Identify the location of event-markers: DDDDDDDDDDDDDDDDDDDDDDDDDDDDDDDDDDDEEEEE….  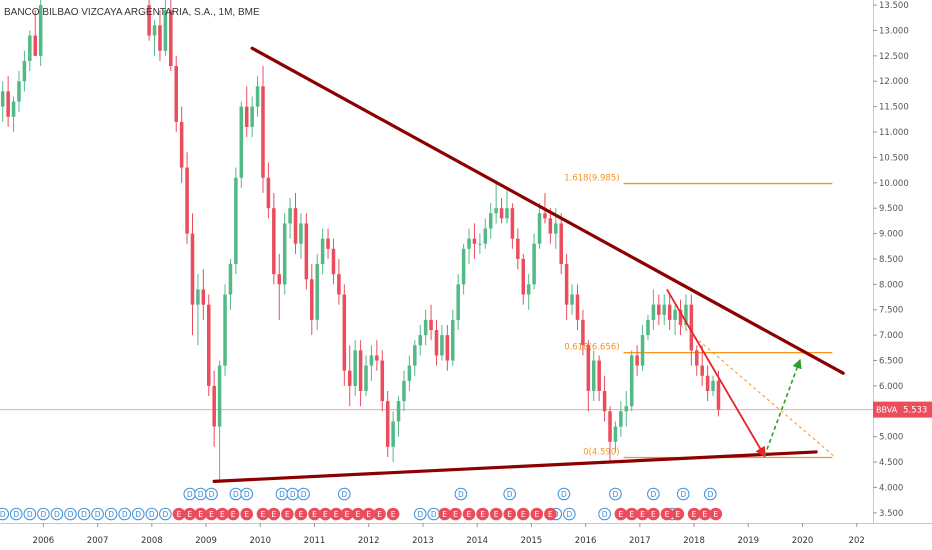
(361, 504).